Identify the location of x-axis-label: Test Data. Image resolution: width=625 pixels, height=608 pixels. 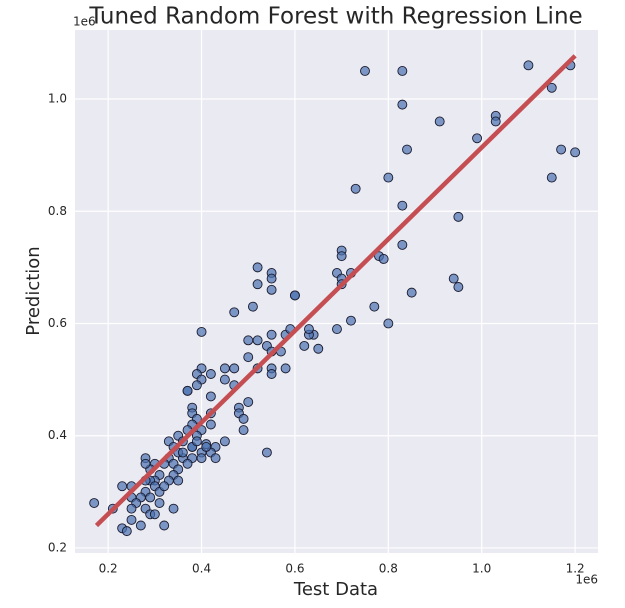
(335, 589).